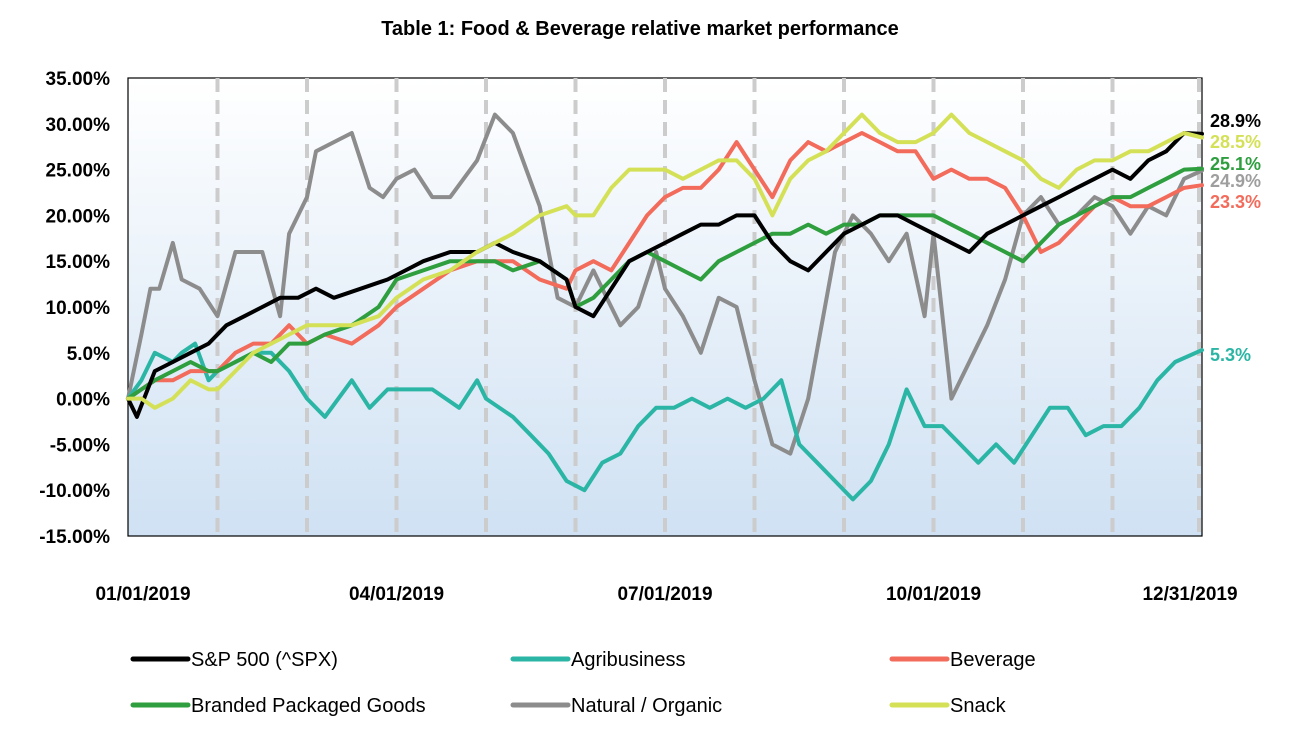  What do you see at coordinates (74, 537) in the screenshot?
I see `y-tick-label: -15.00%` at bounding box center [74, 537].